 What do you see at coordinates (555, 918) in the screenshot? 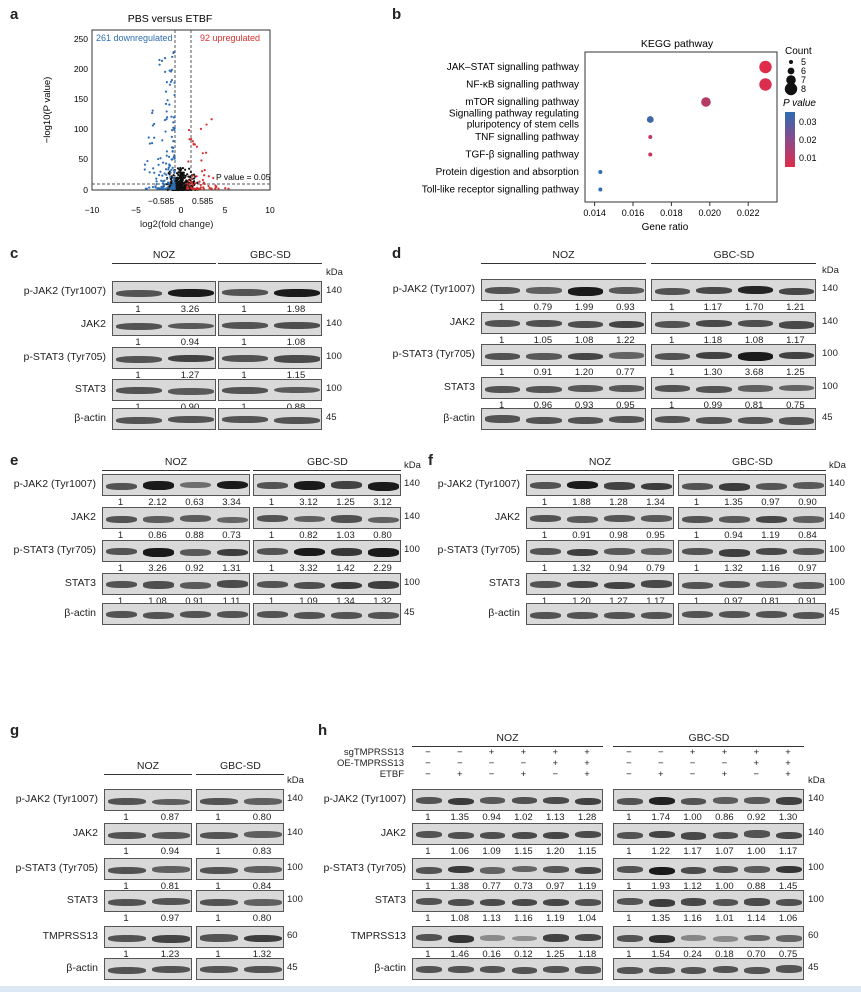
I see `blot-quant-value: 1.19` at bounding box center [555, 918].